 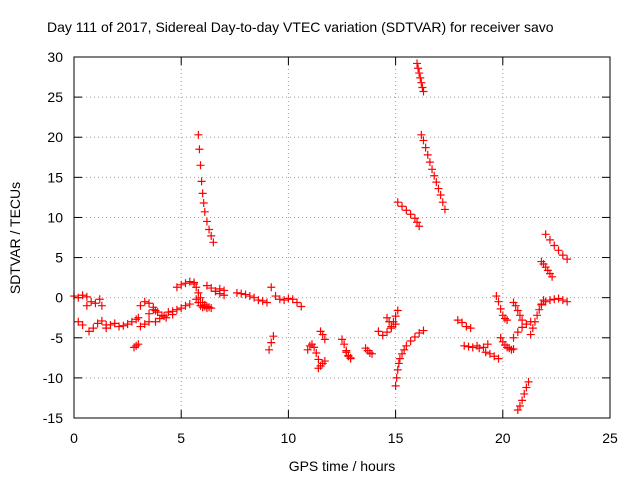 I want to click on y-tick-label: -10, so click(x=53, y=378).